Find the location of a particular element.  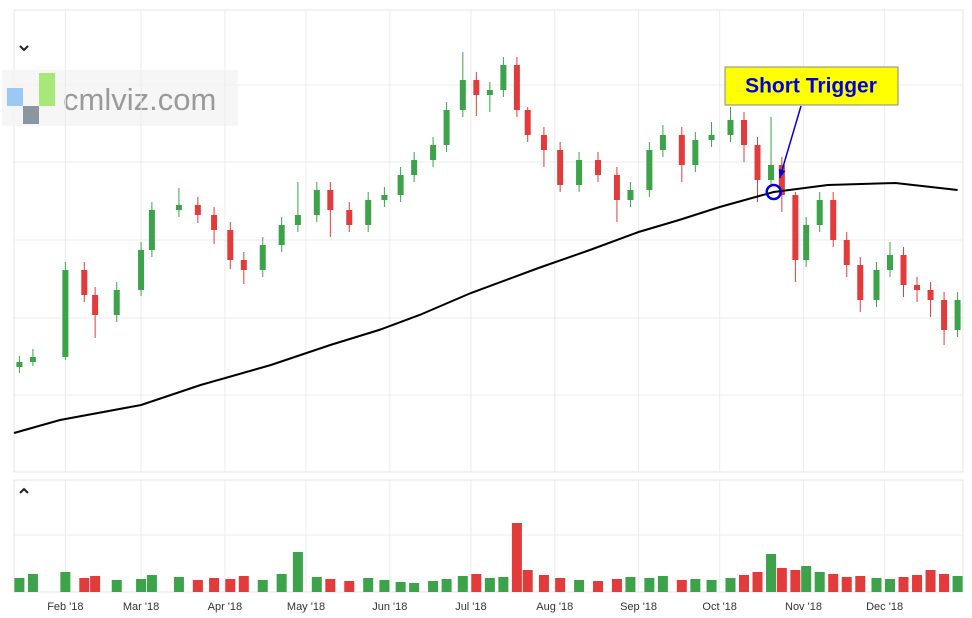

collapse-icon is located at coordinates (24, 48).